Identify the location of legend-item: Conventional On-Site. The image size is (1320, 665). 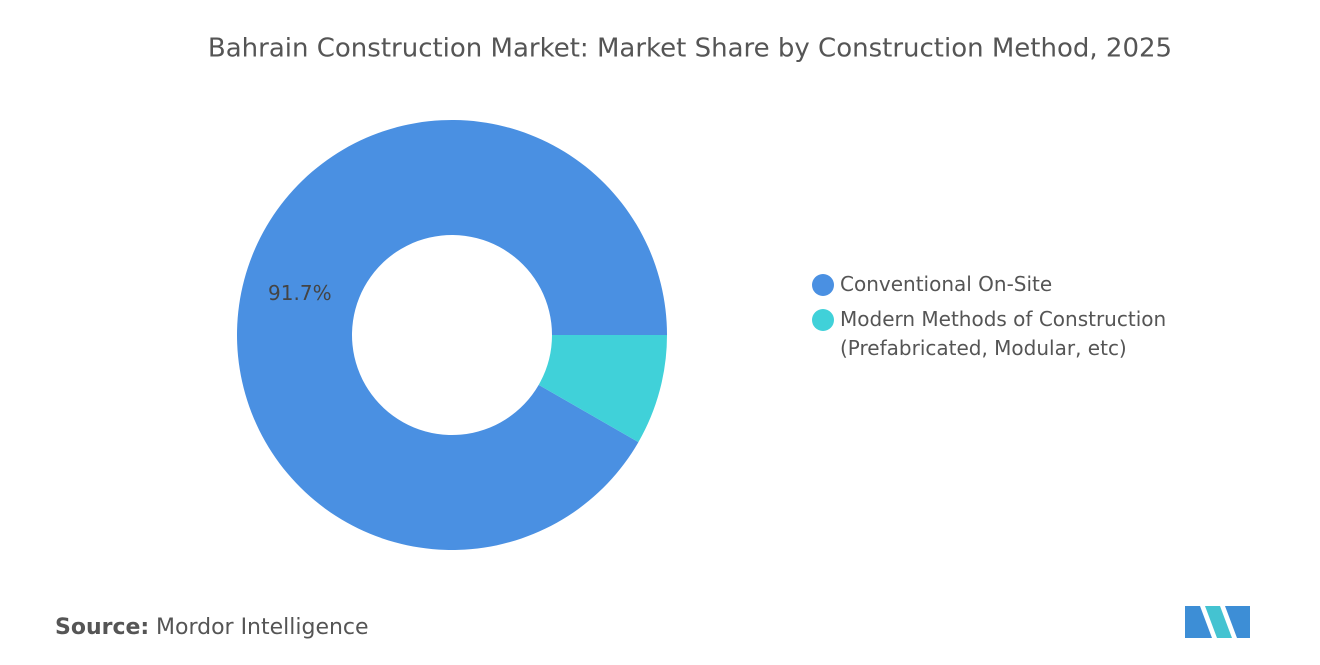
(1002, 284).